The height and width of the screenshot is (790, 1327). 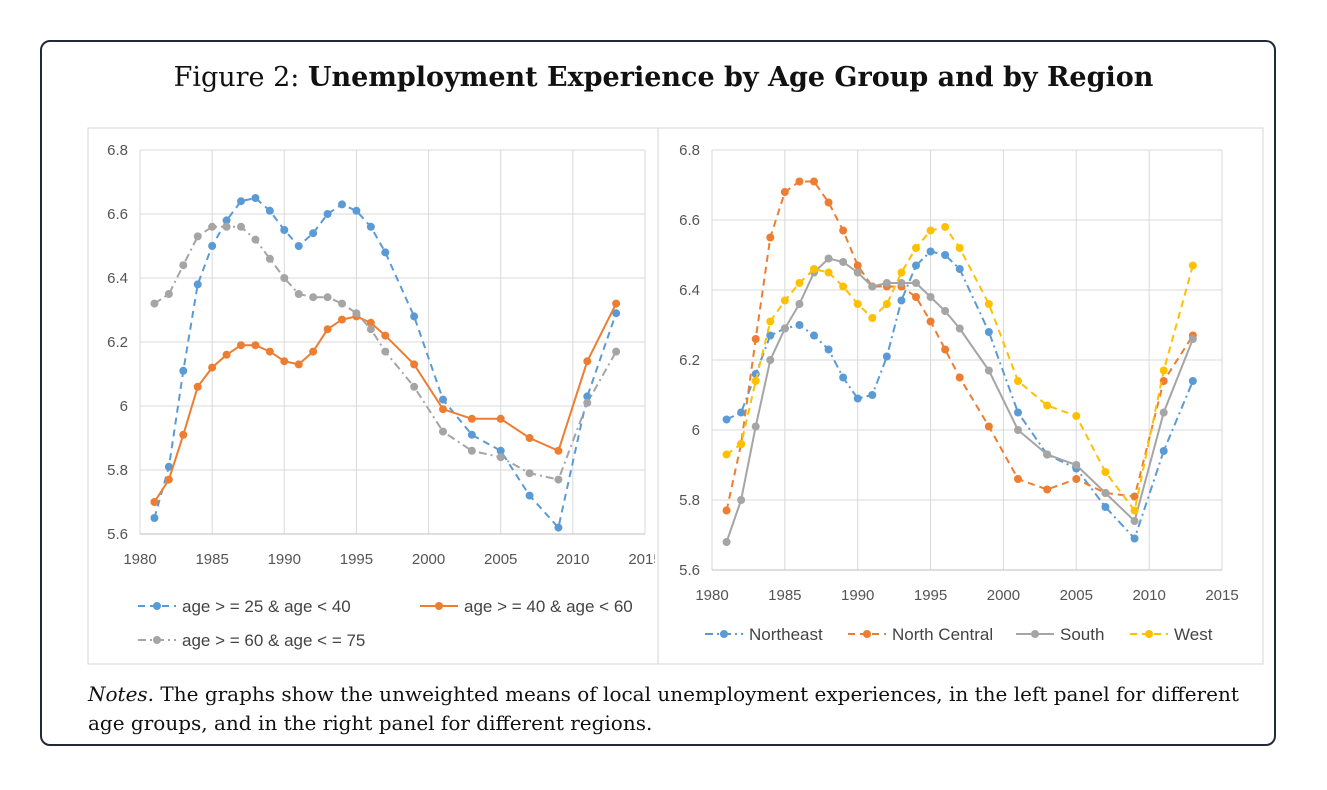 I want to click on legend-swatch-marker, so click(x=439, y=606).